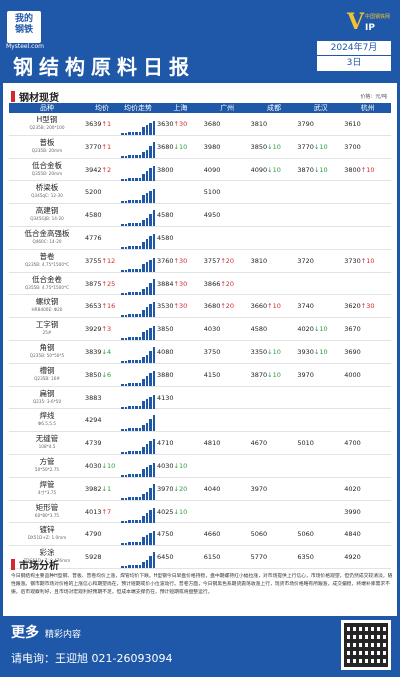 This screenshot has height=677, width=400. I want to click on product-spec: Q235B; 200*100, so click(47, 127).